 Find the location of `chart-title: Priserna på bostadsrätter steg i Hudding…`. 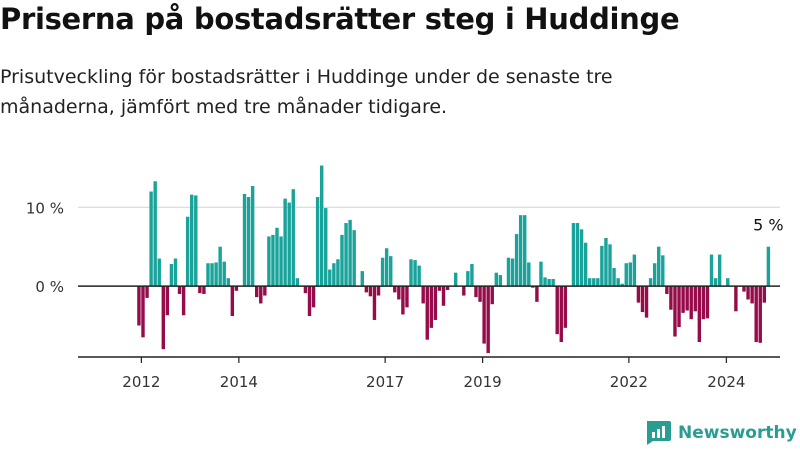

chart-title: Priserna på bostadsrätter steg i Hudding… is located at coordinates (340, 19).